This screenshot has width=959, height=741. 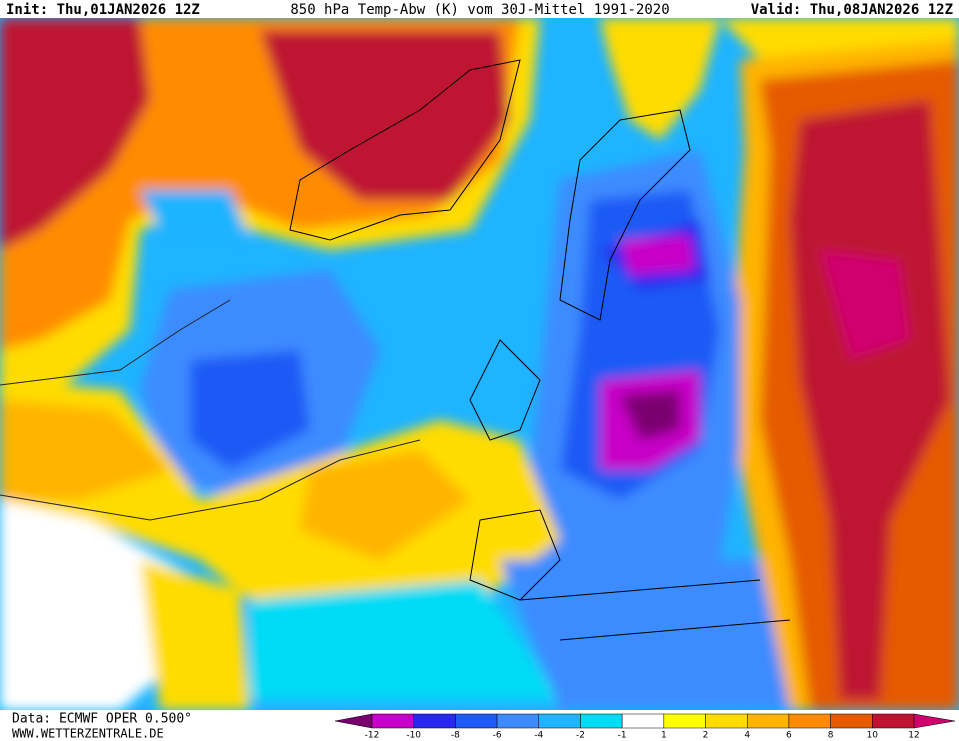 What do you see at coordinates (455, 736) in the screenshot?
I see `legend-label: -8` at bounding box center [455, 736].